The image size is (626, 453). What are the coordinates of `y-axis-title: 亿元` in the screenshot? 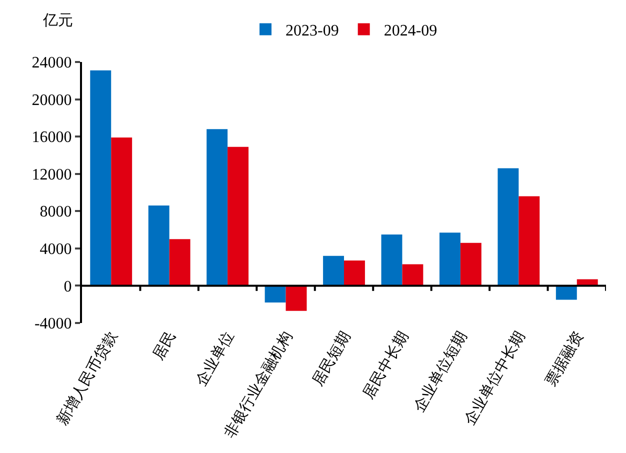 It's located at (57, 21).